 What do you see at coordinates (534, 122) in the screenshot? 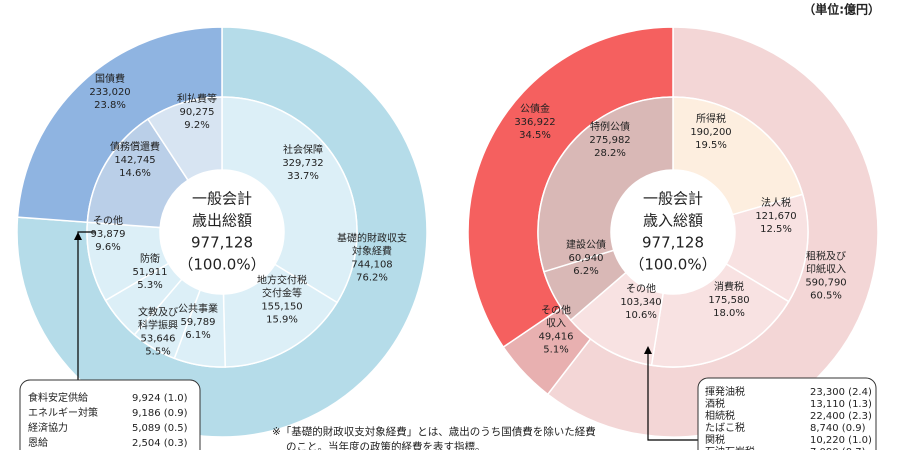
I see `slice-label: 336,922` at bounding box center [534, 122].